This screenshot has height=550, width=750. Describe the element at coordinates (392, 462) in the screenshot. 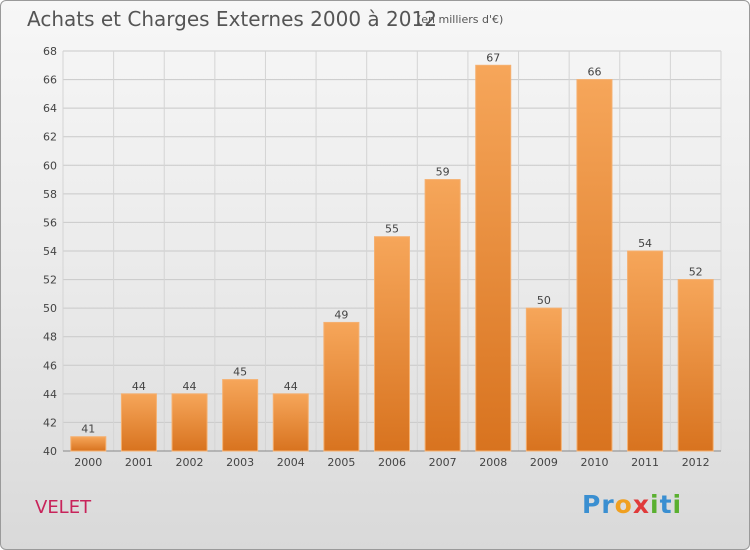

I see `x-tick-label: 2006` at that location.